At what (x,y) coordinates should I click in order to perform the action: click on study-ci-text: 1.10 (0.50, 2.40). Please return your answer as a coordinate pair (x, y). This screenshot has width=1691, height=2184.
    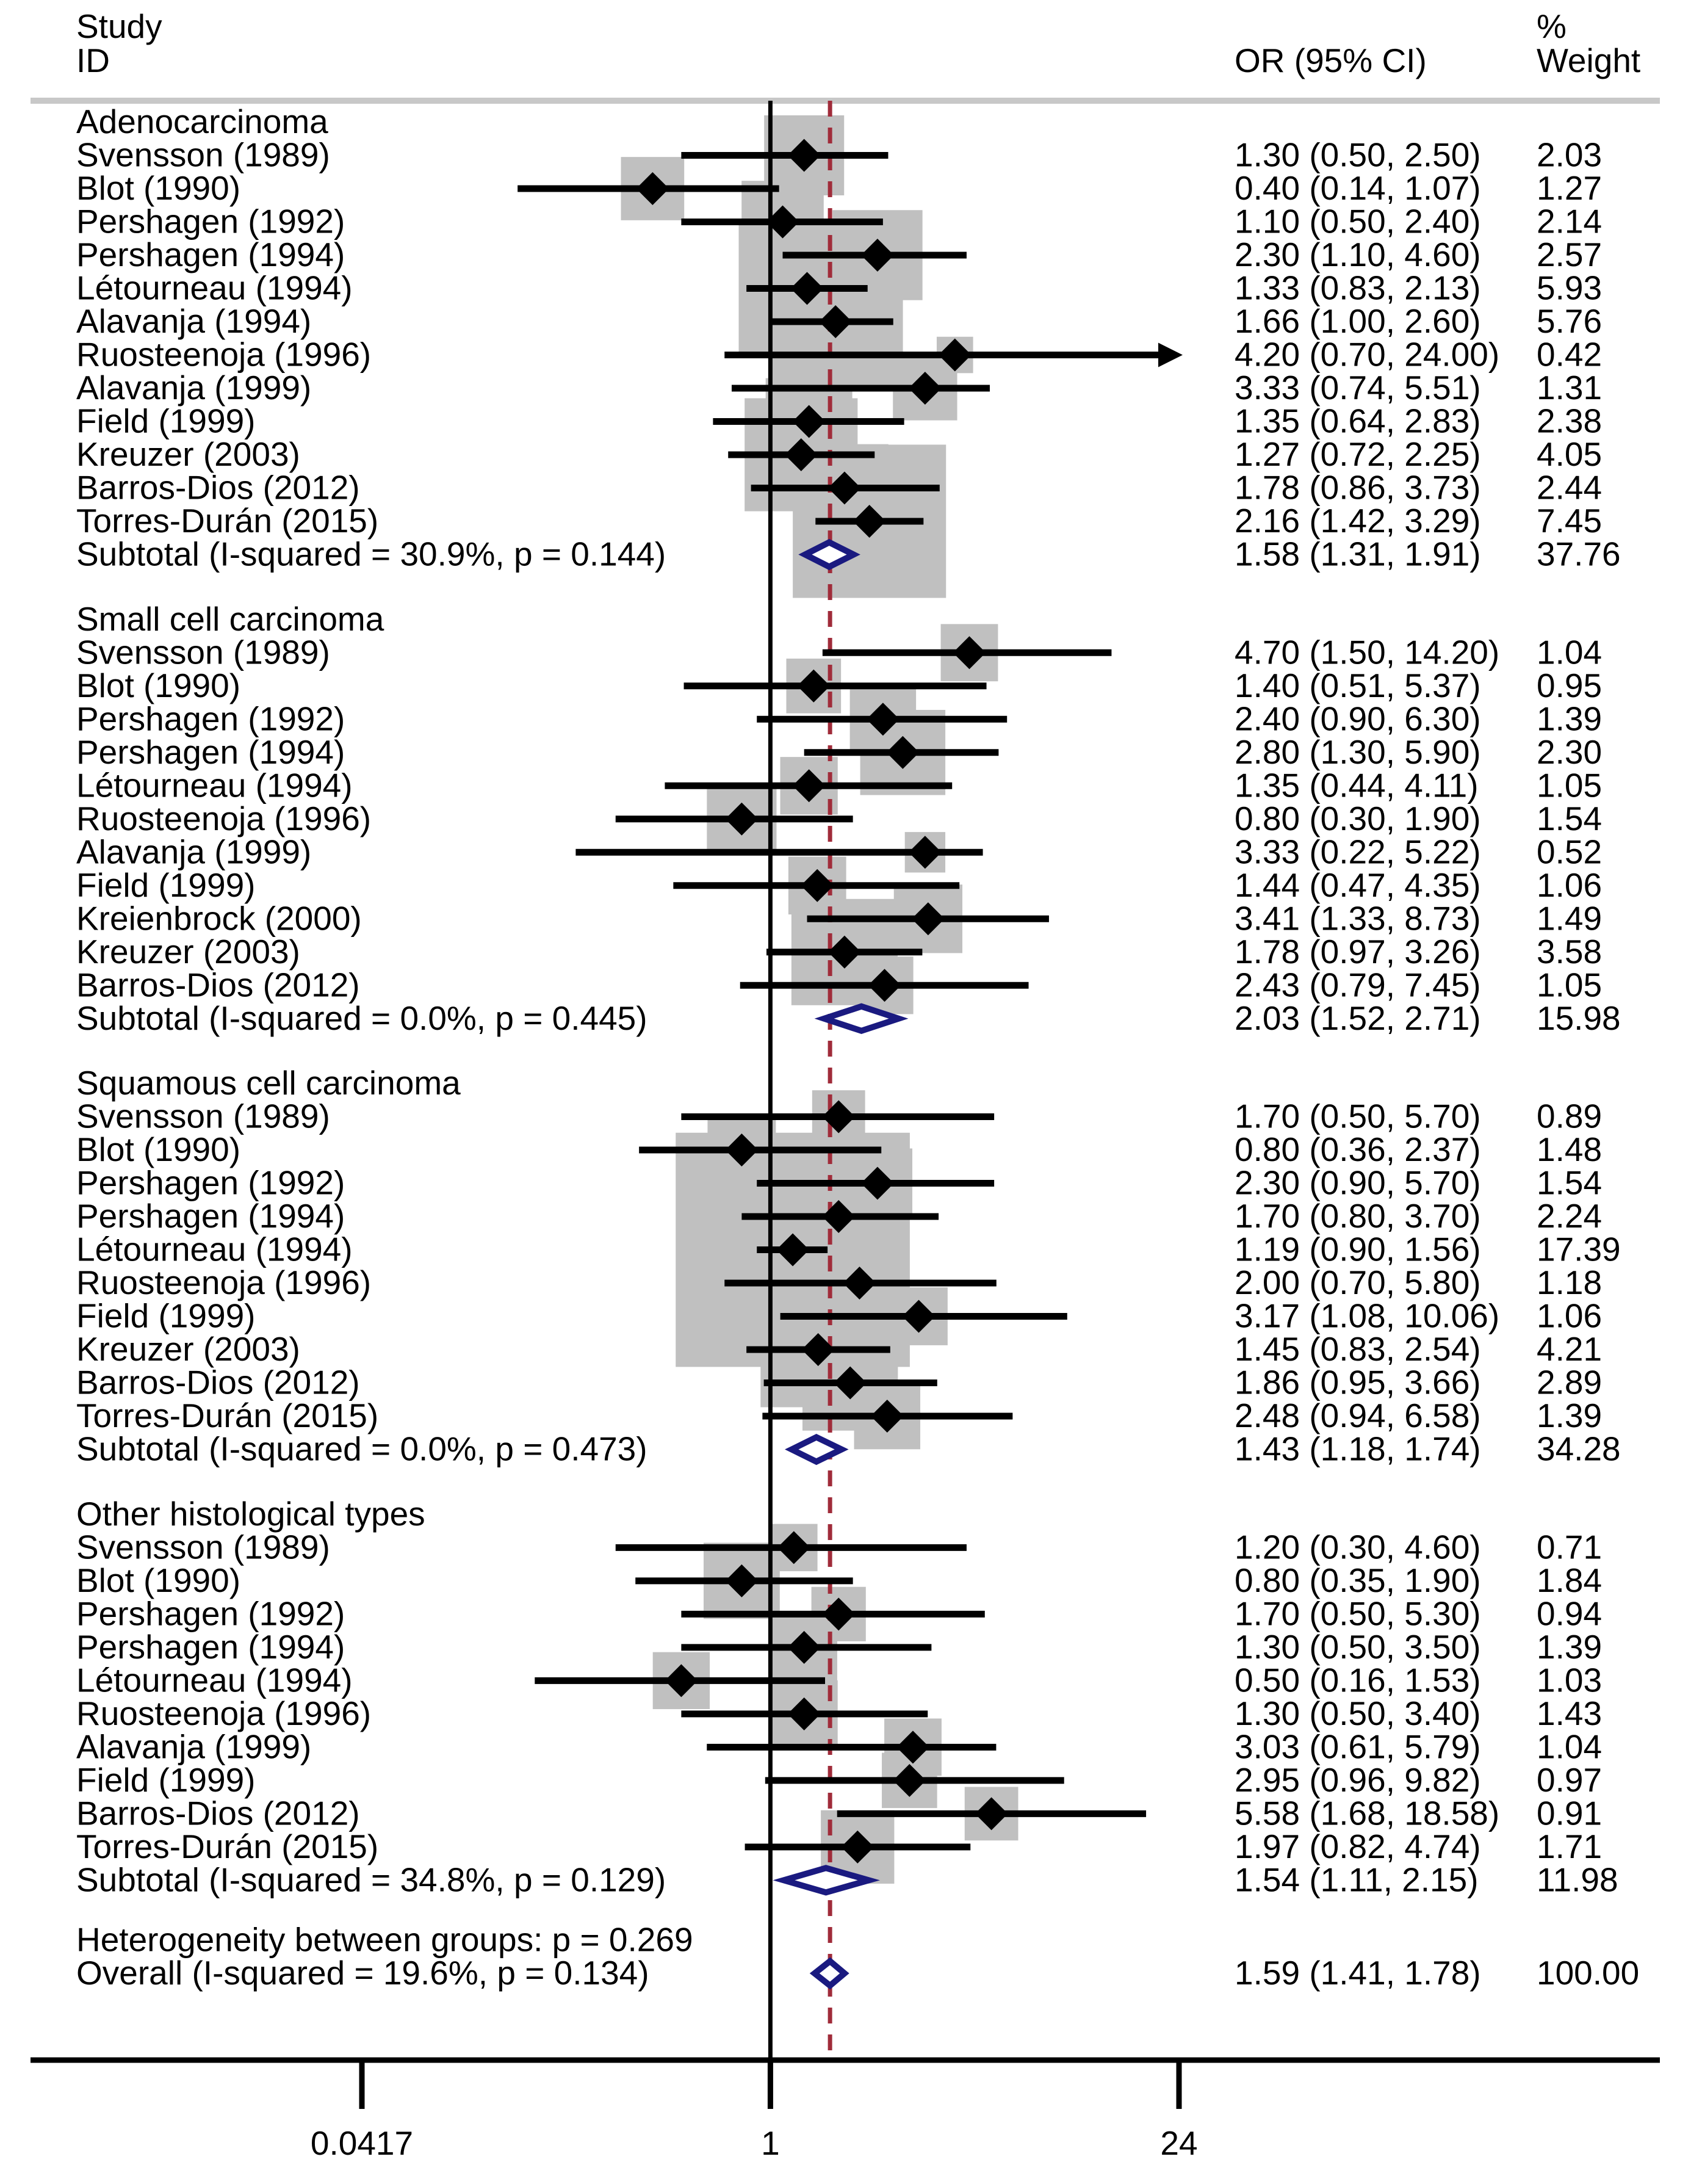
    Looking at the image, I should click on (1358, 221).